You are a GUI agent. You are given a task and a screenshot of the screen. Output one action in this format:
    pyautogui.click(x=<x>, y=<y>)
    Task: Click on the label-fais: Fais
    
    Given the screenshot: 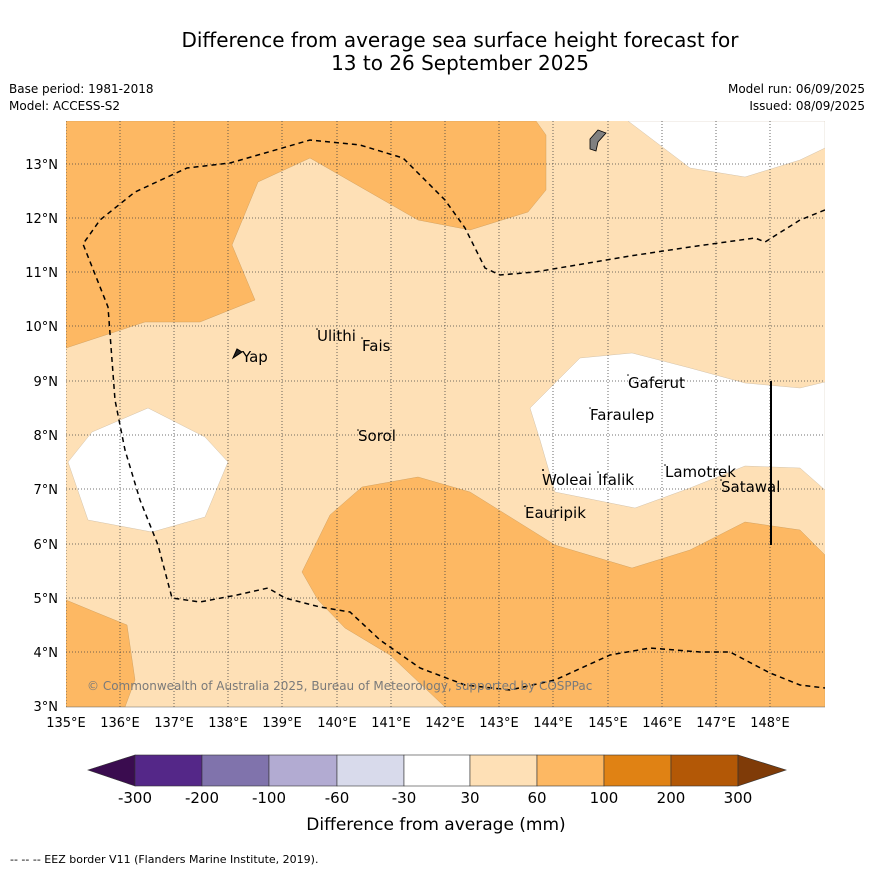 What is the action you would take?
    pyautogui.click(x=376, y=346)
    